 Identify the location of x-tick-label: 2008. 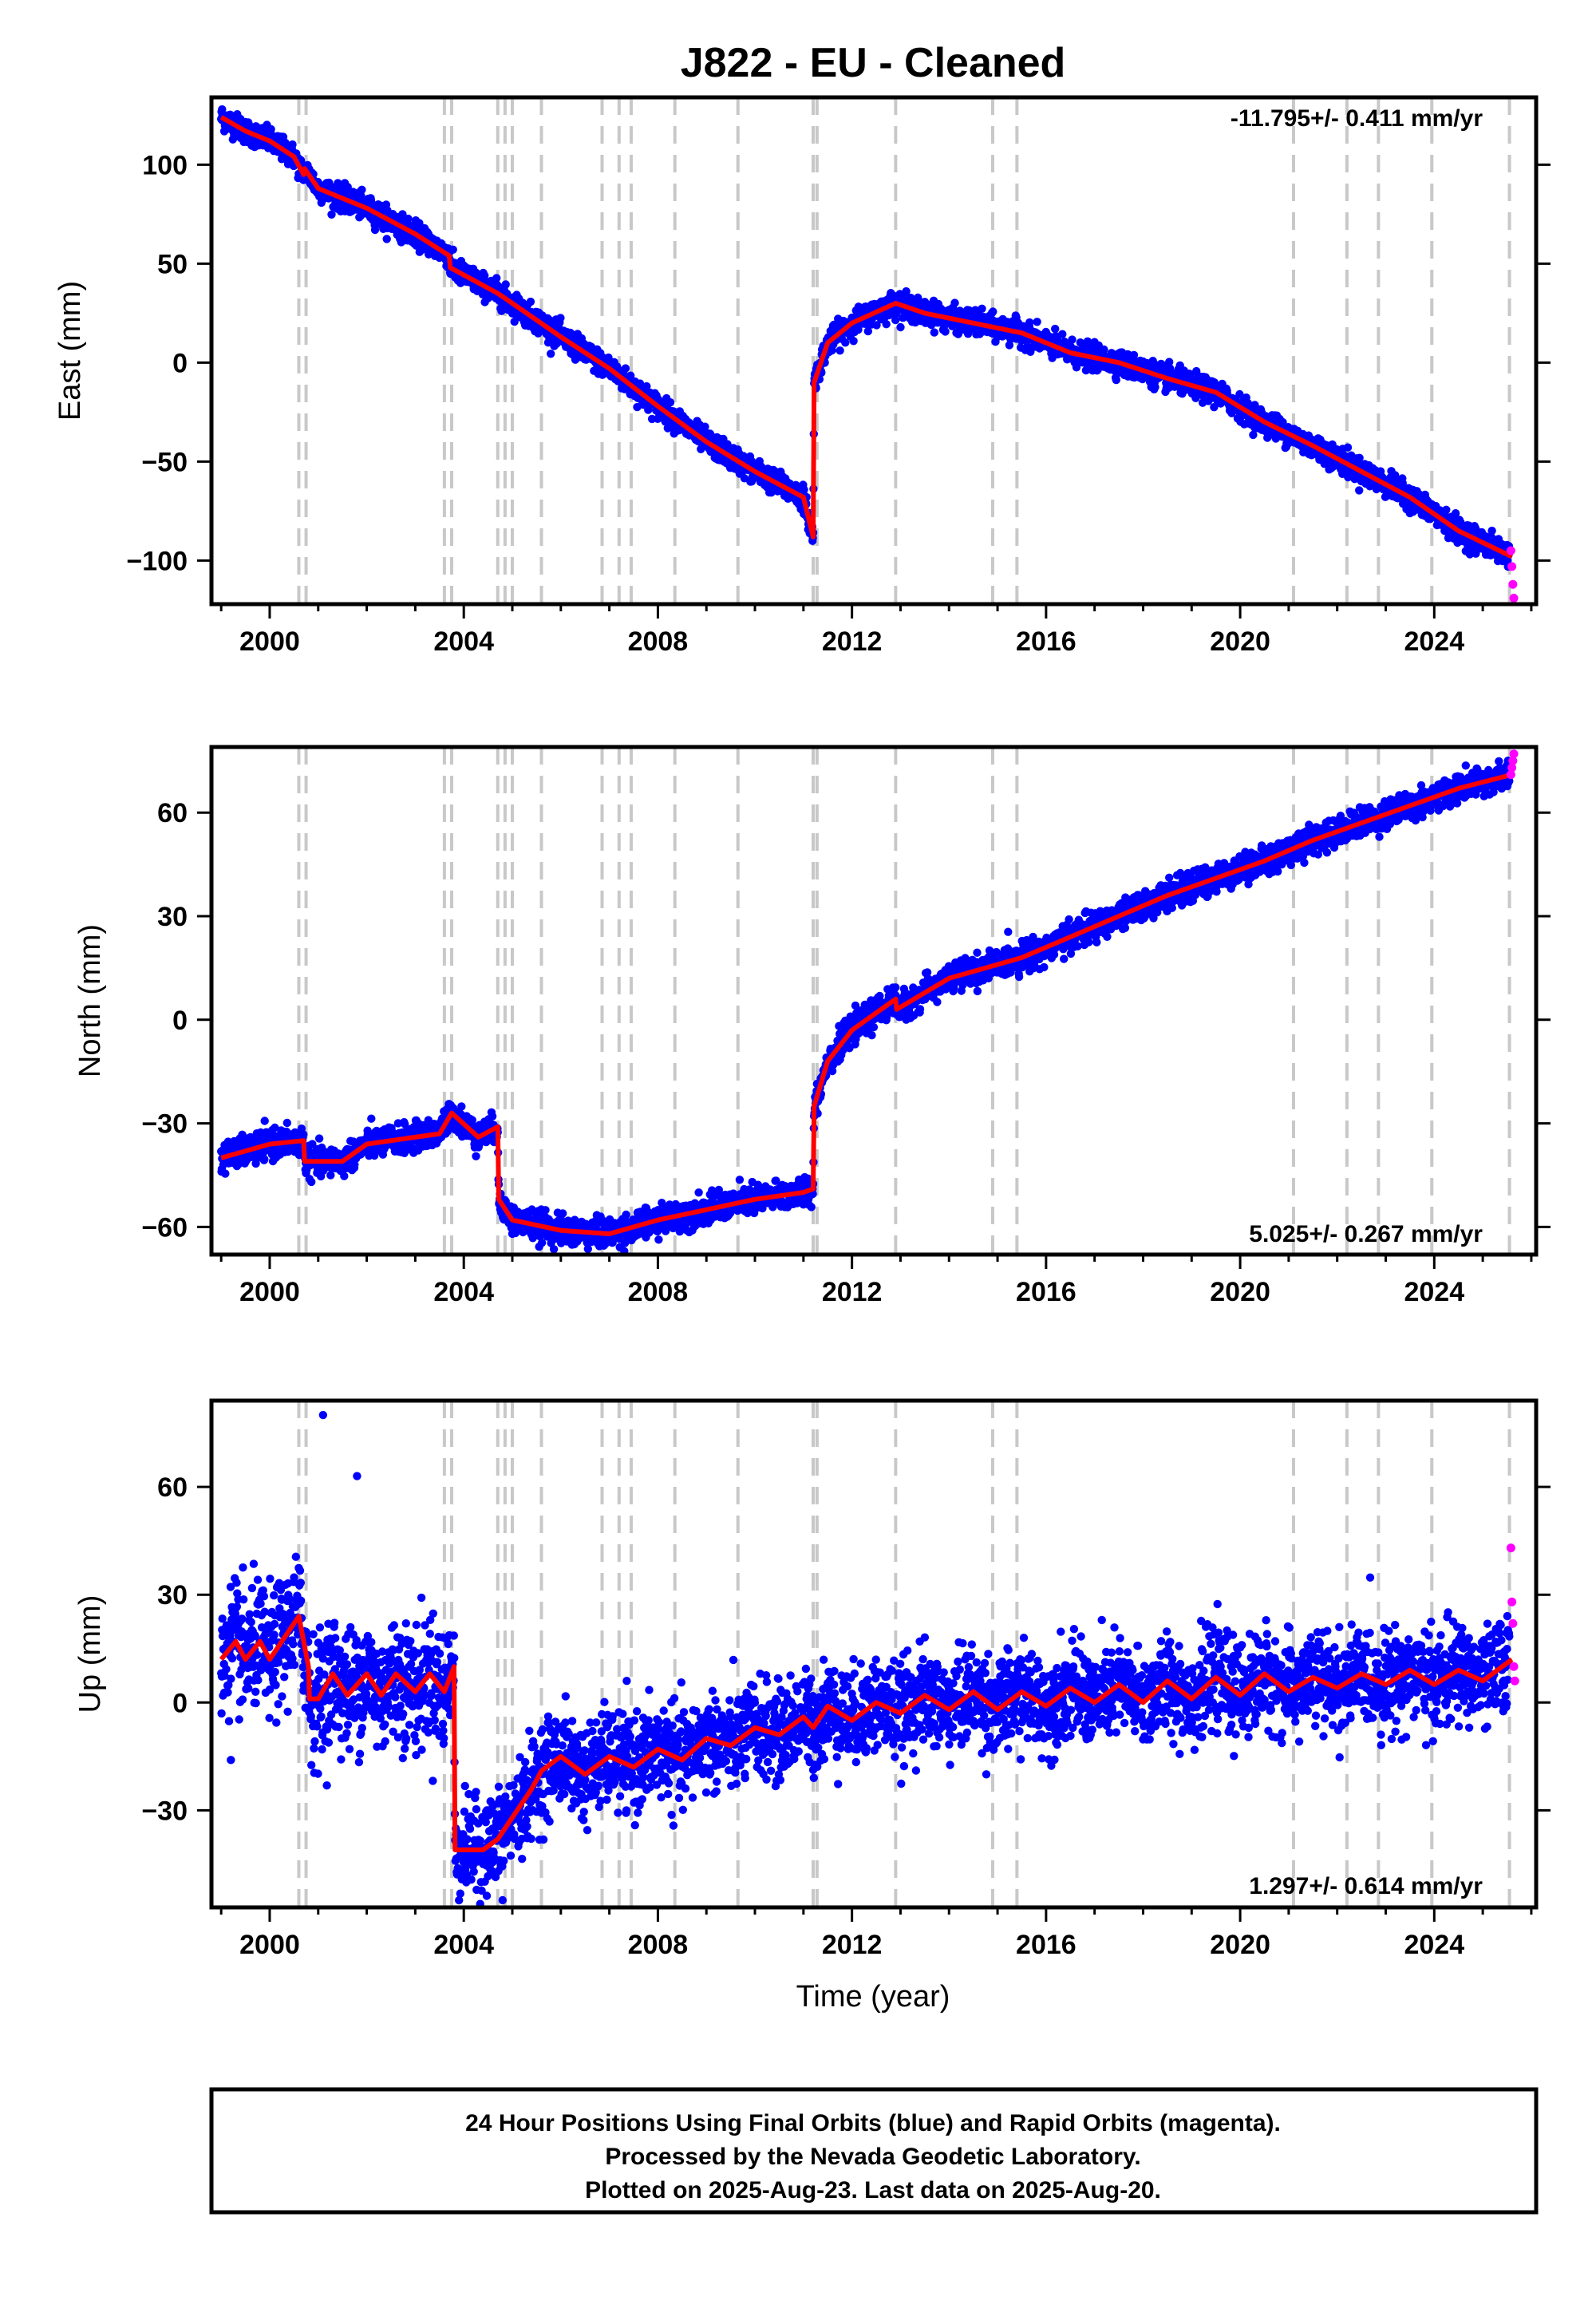
(658, 641).